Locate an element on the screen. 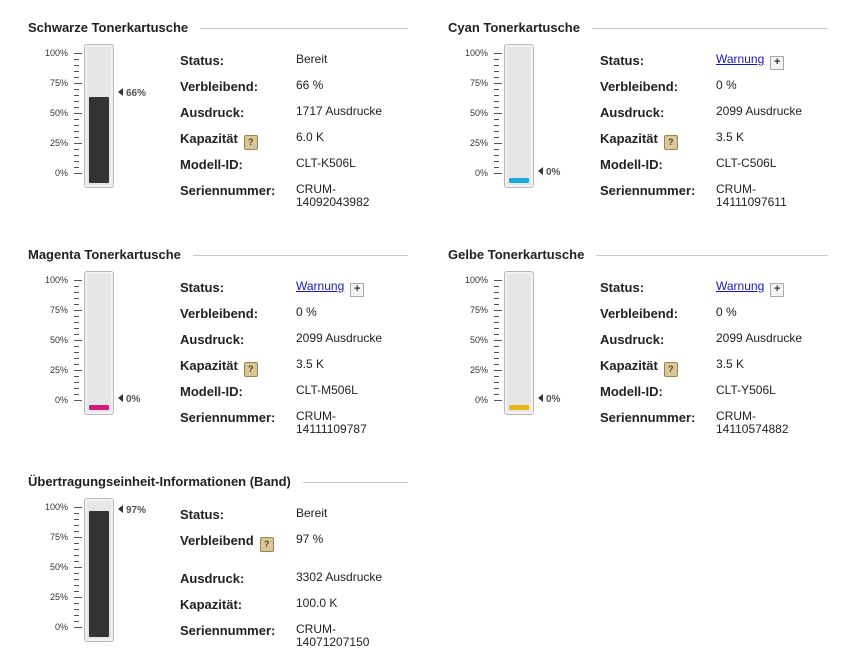 The image size is (850, 668). serial-value-line2: 14110574882 is located at coordinates (752, 429).